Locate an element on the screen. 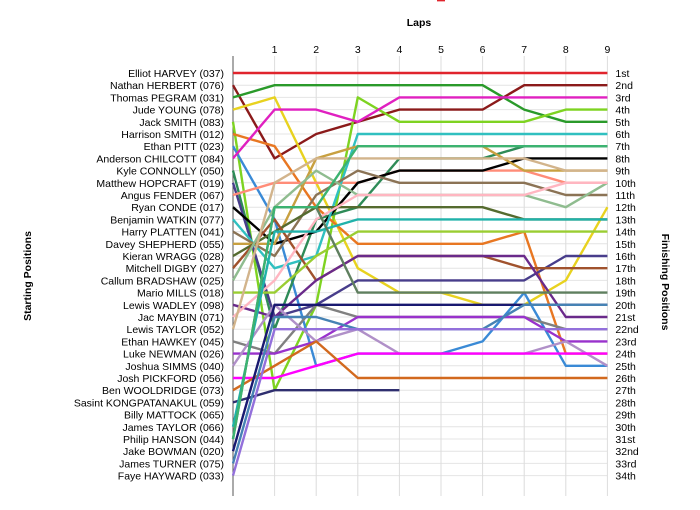 This screenshot has height=510, width=700. finishing-position-label: 31st is located at coordinates (625, 440).